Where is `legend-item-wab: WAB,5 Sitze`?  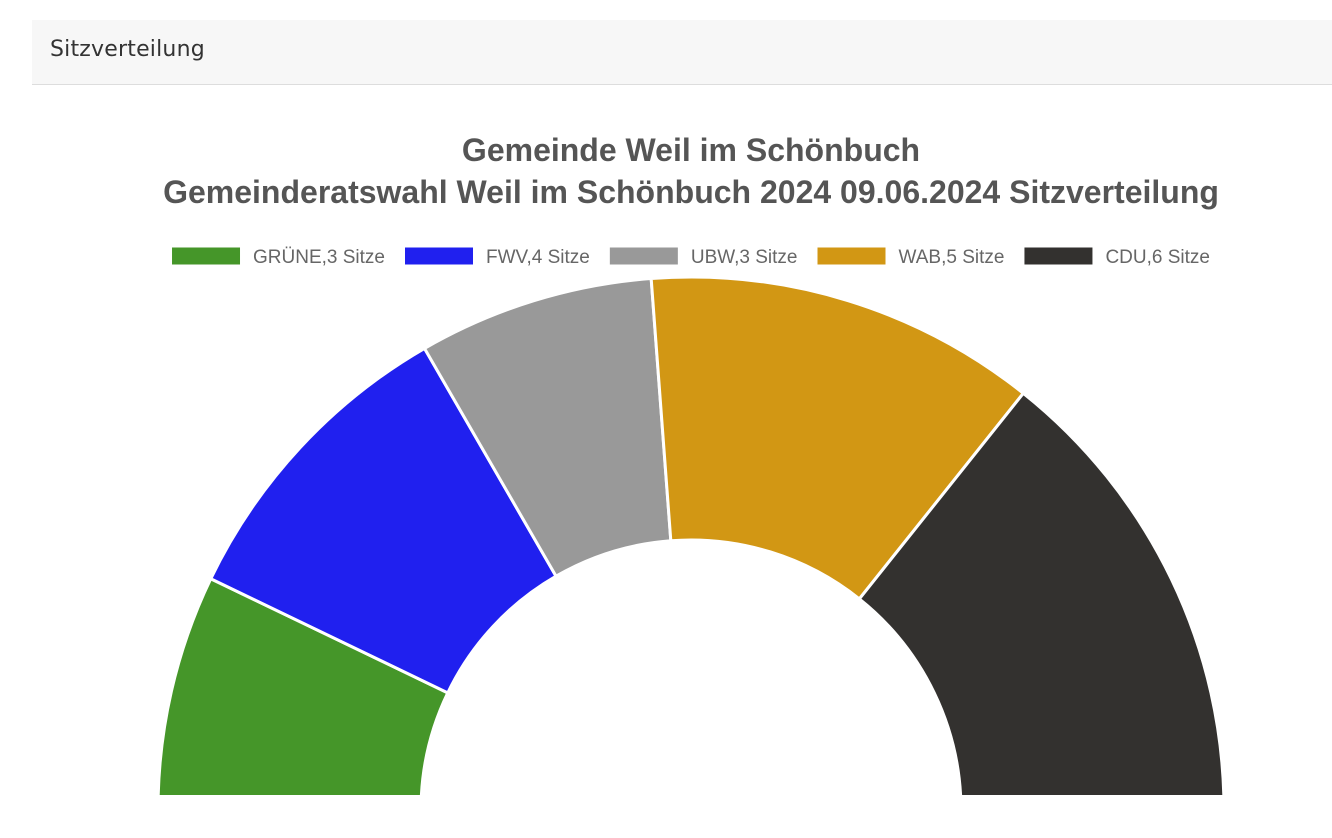
legend-item-wab: WAB,5 Sitze is located at coordinates (911, 257).